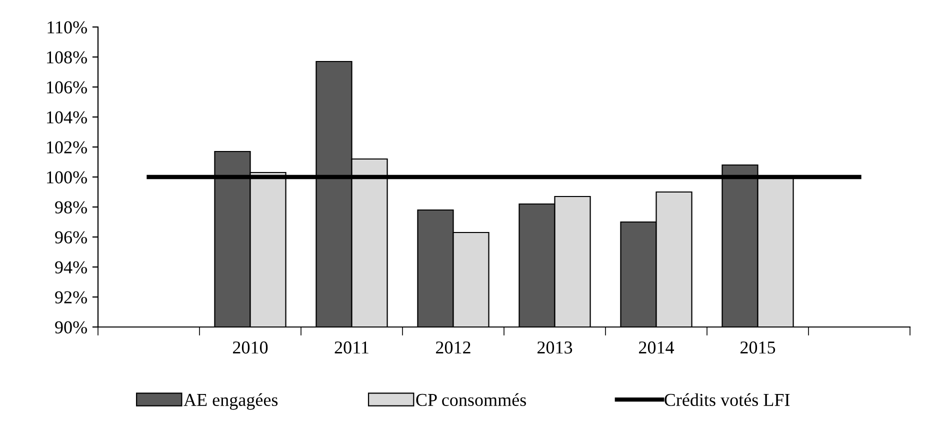  What do you see at coordinates (67, 177) in the screenshot?
I see `y-tick-label: 100%` at bounding box center [67, 177].